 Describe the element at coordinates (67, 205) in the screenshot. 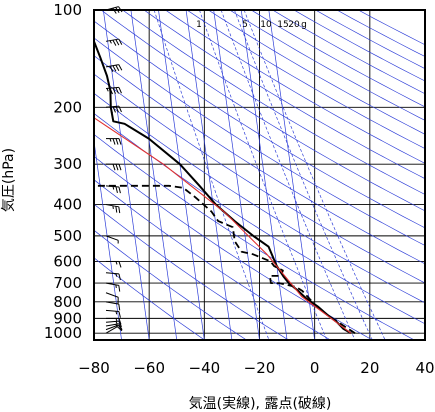

I see `y-tick-label: 400` at that location.